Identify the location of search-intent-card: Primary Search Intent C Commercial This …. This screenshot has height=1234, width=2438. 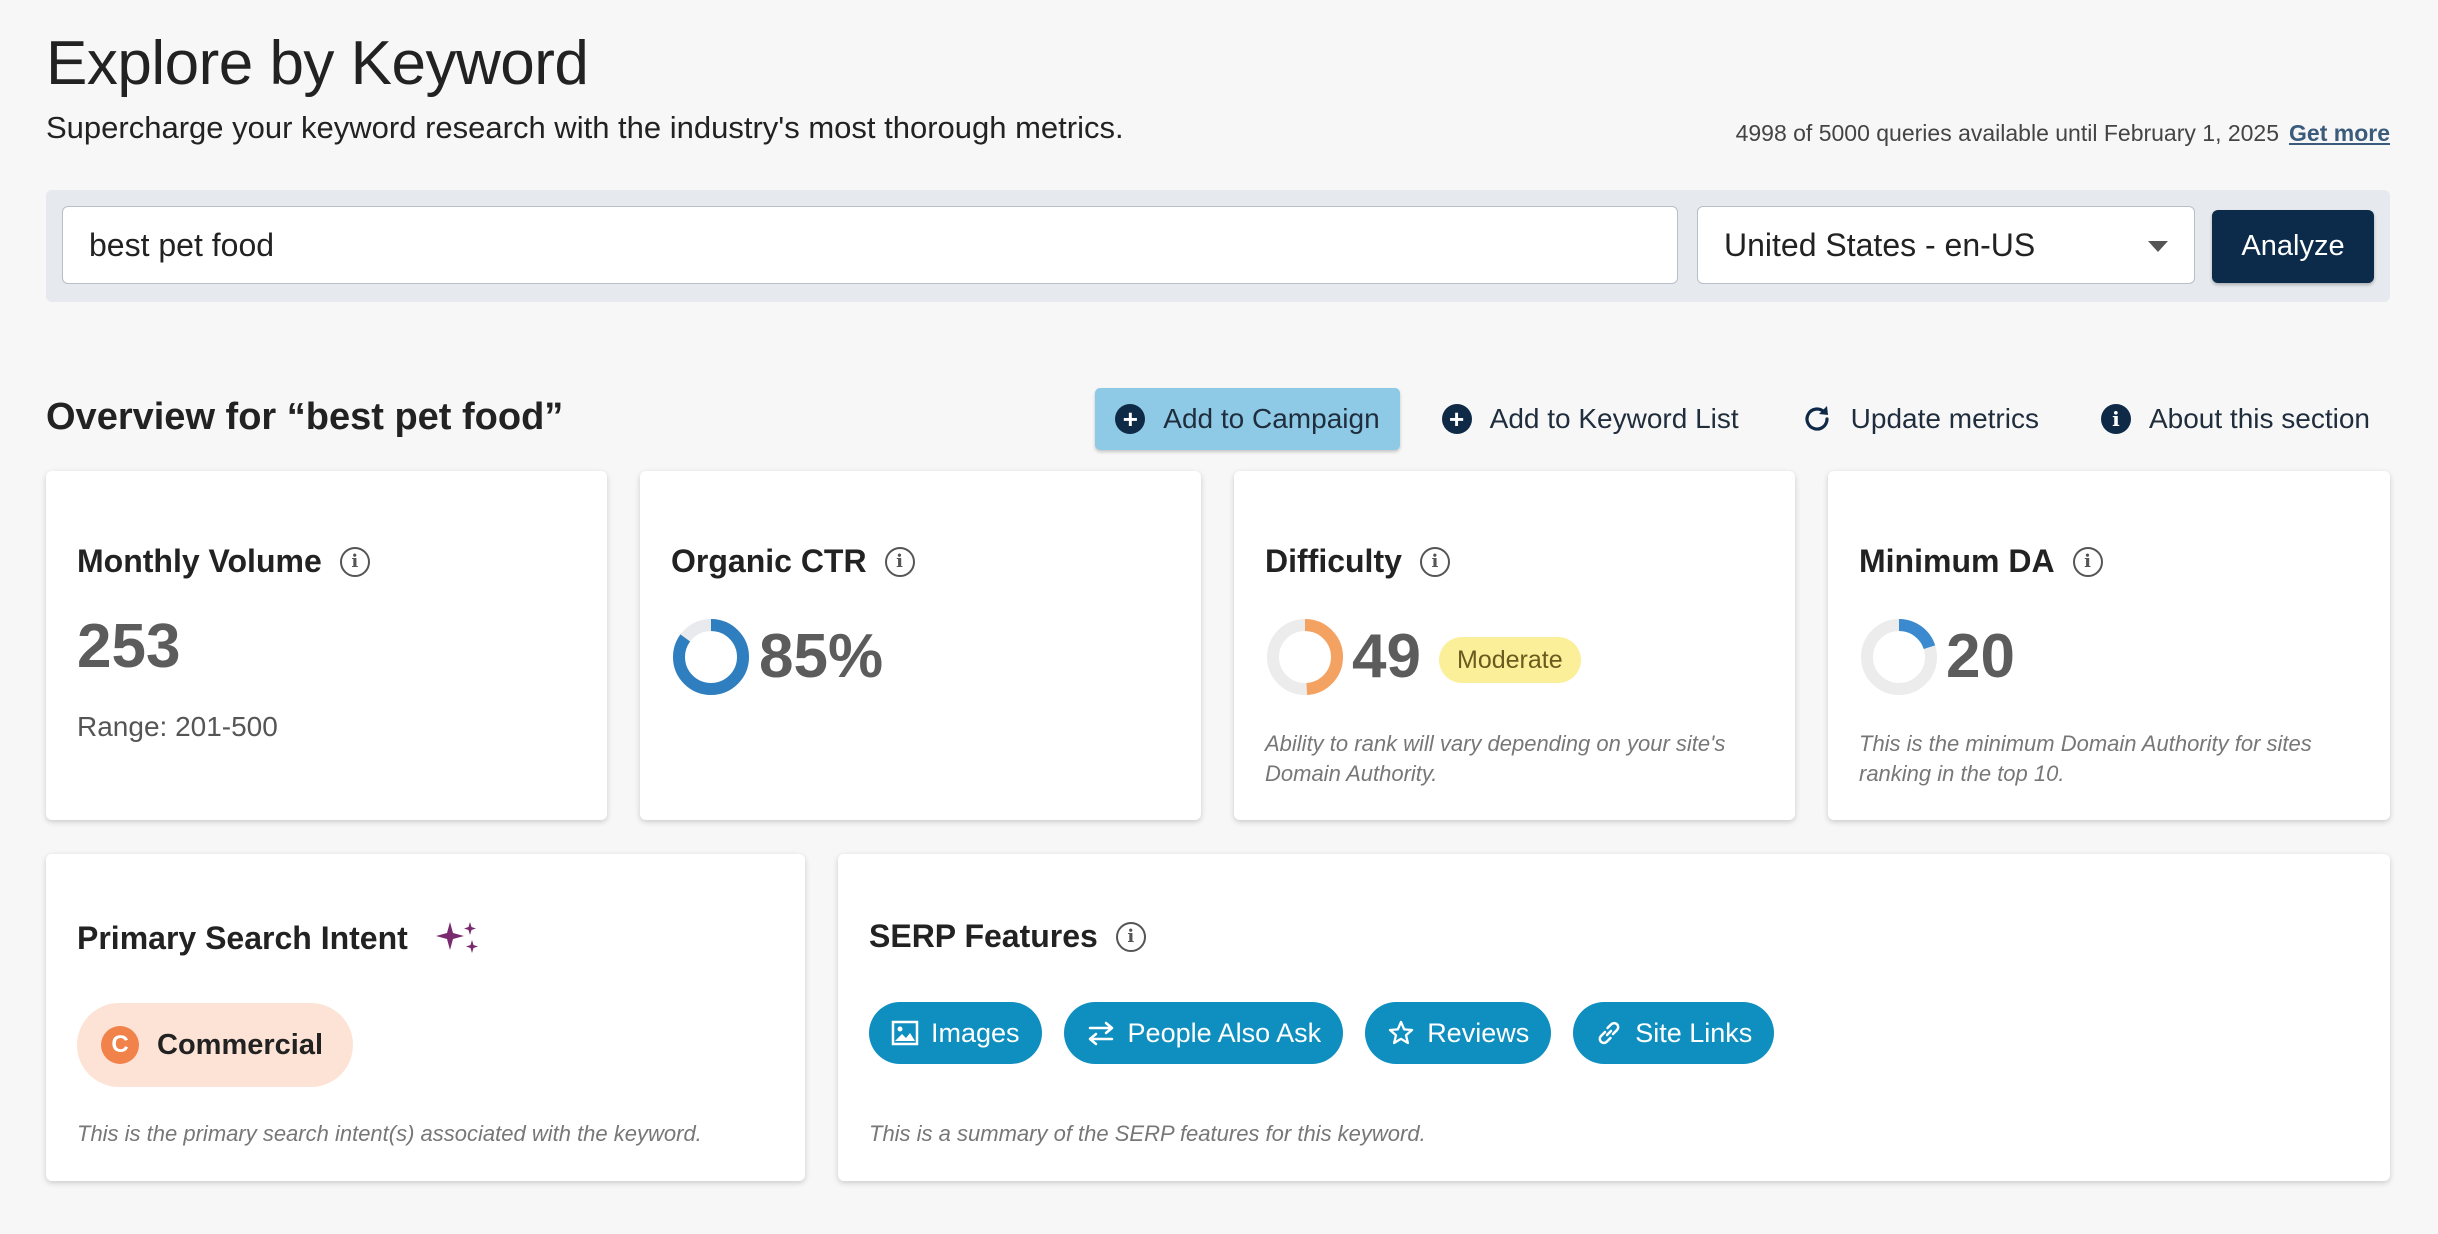
(425, 1017).